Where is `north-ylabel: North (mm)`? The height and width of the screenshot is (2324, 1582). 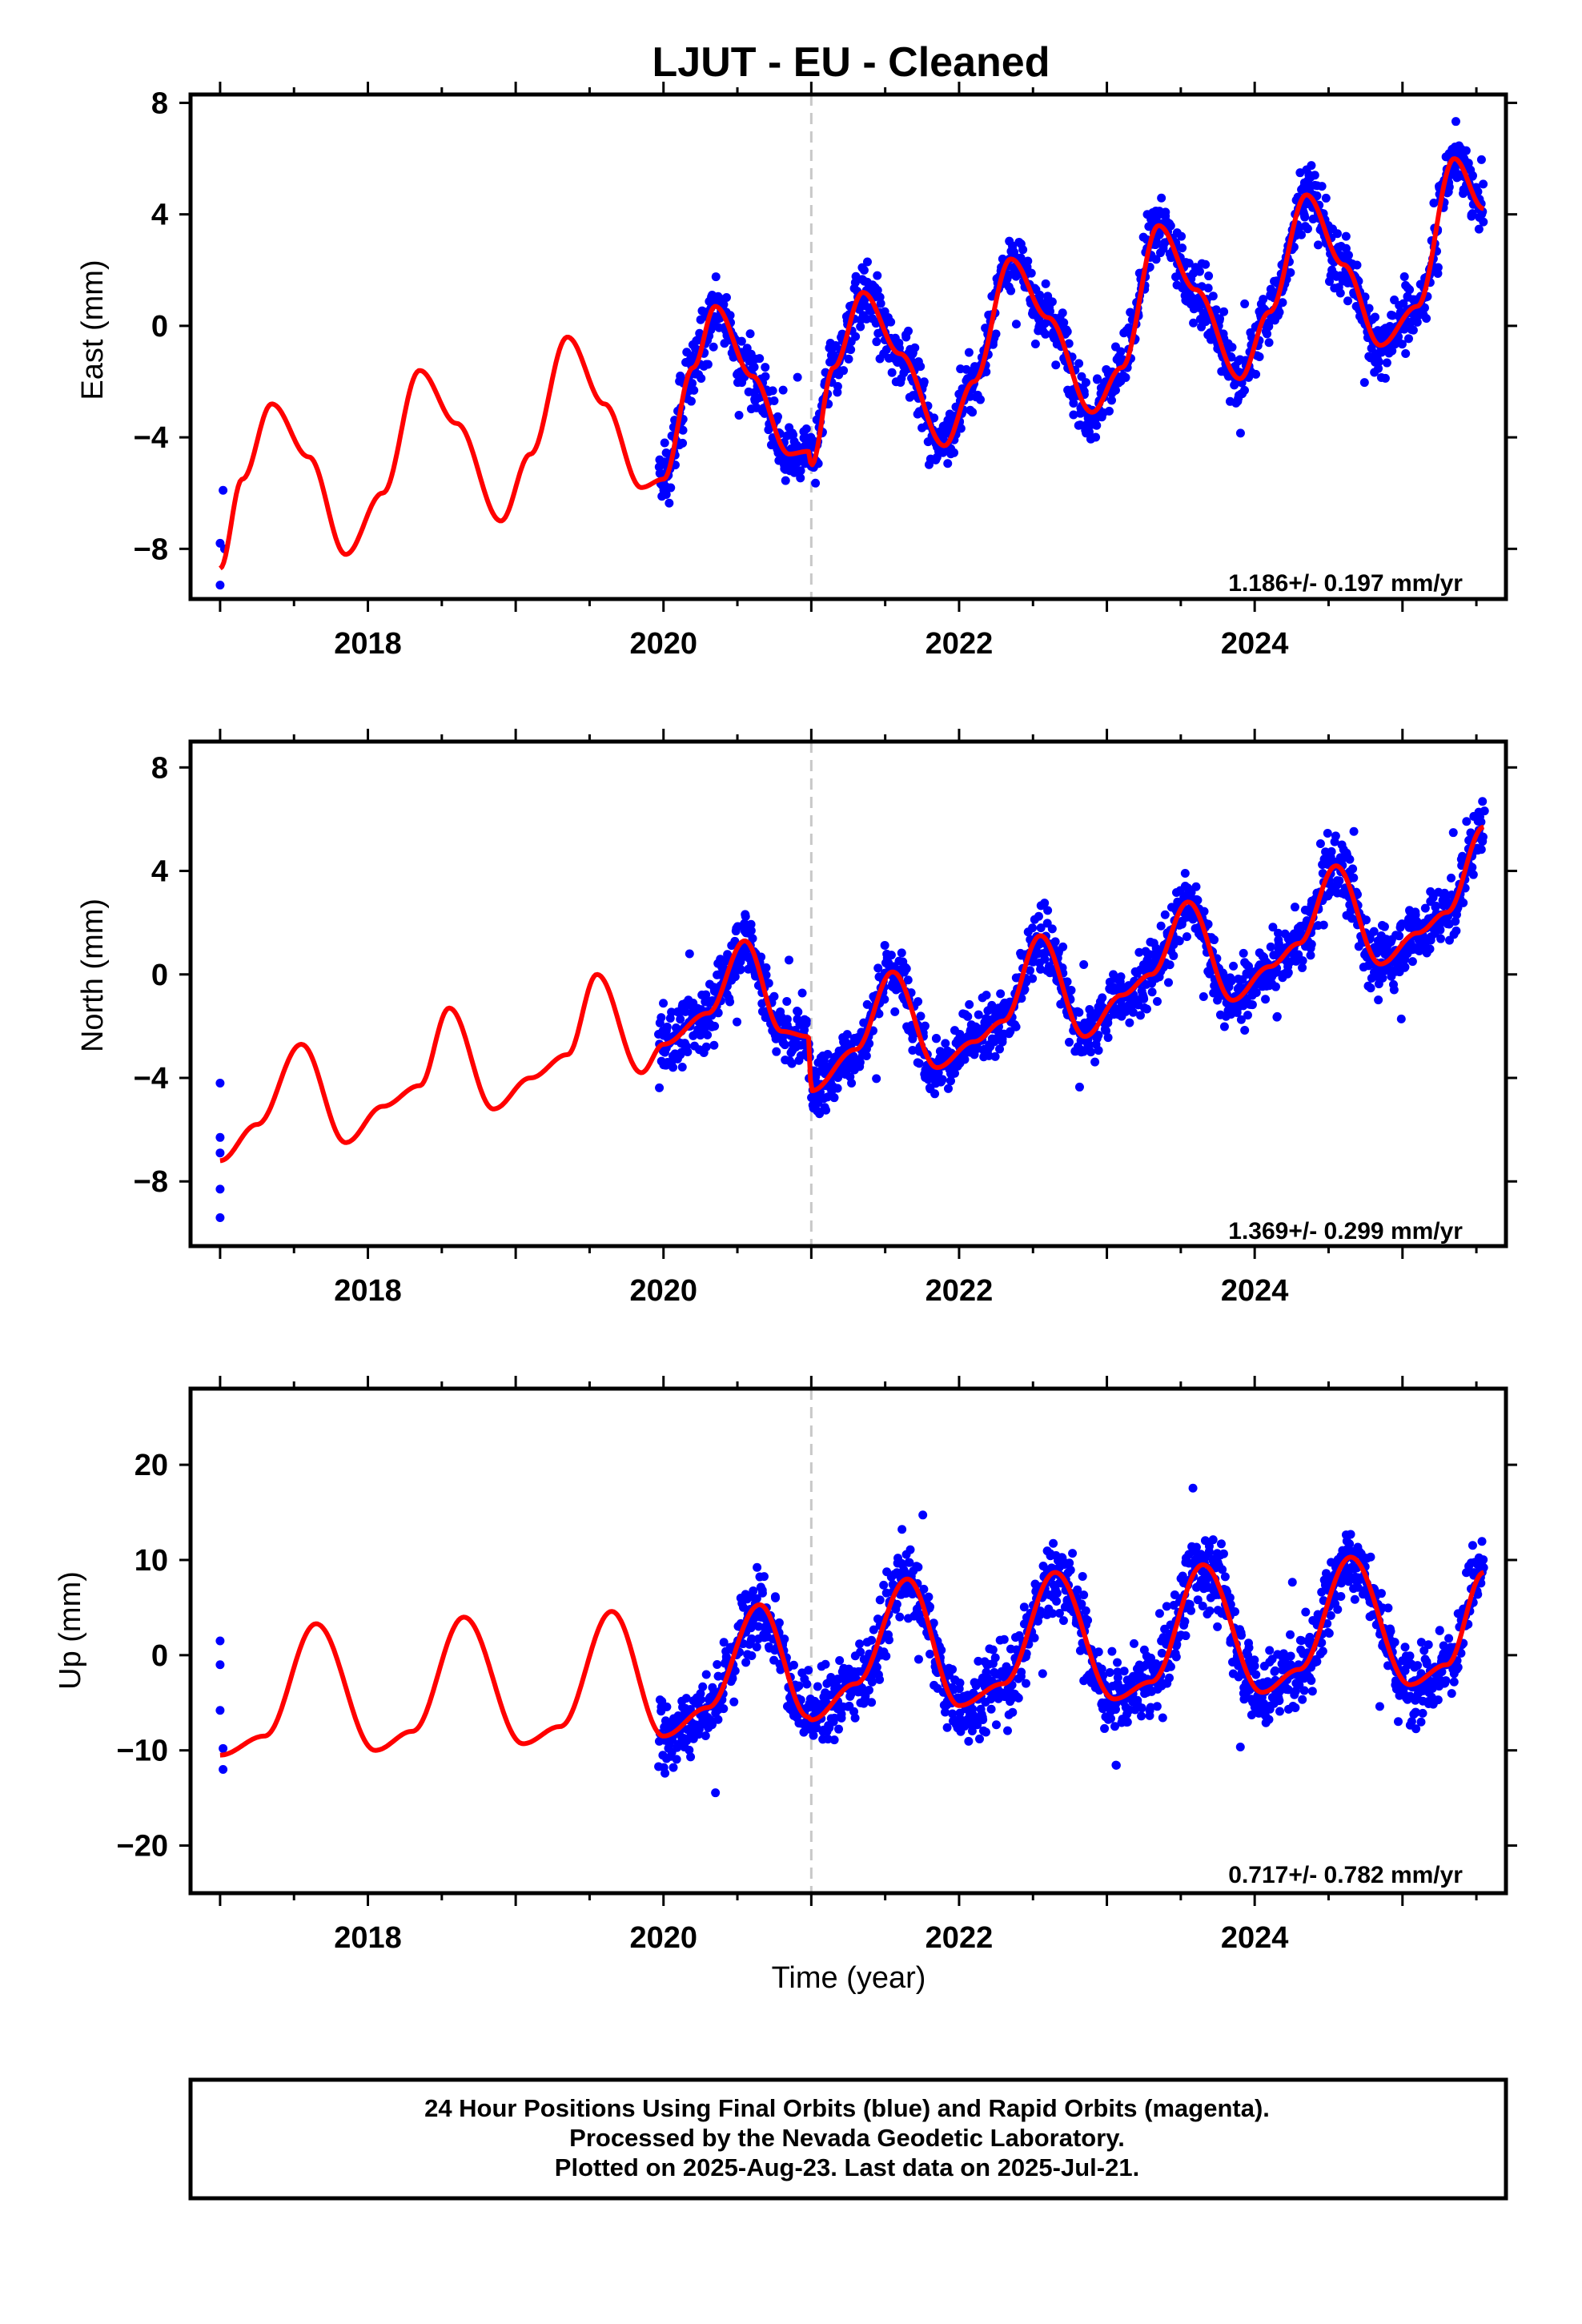
north-ylabel: North (mm) is located at coordinates (93, 975).